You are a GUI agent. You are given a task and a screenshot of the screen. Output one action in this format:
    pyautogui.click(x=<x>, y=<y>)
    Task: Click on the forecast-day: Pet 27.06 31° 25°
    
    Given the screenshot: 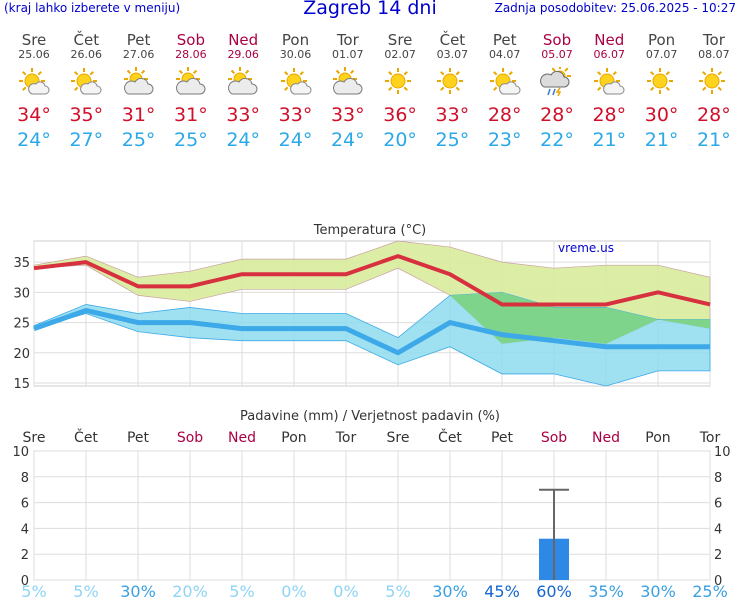 What is the action you would take?
    pyautogui.click(x=139, y=92)
    